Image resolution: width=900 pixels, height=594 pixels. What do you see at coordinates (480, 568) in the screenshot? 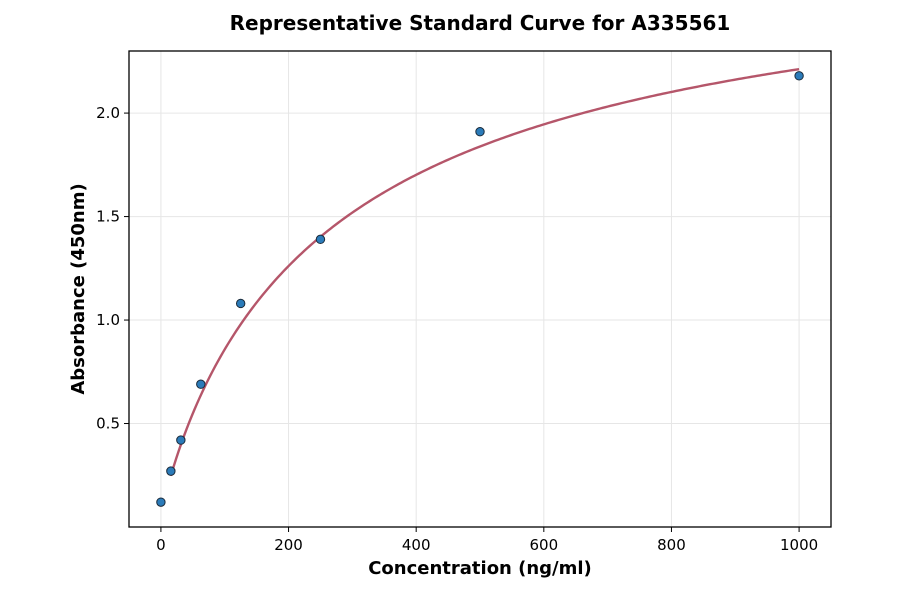
I see `x-axis-label: Concentration (ng/ml)` at bounding box center [480, 568].